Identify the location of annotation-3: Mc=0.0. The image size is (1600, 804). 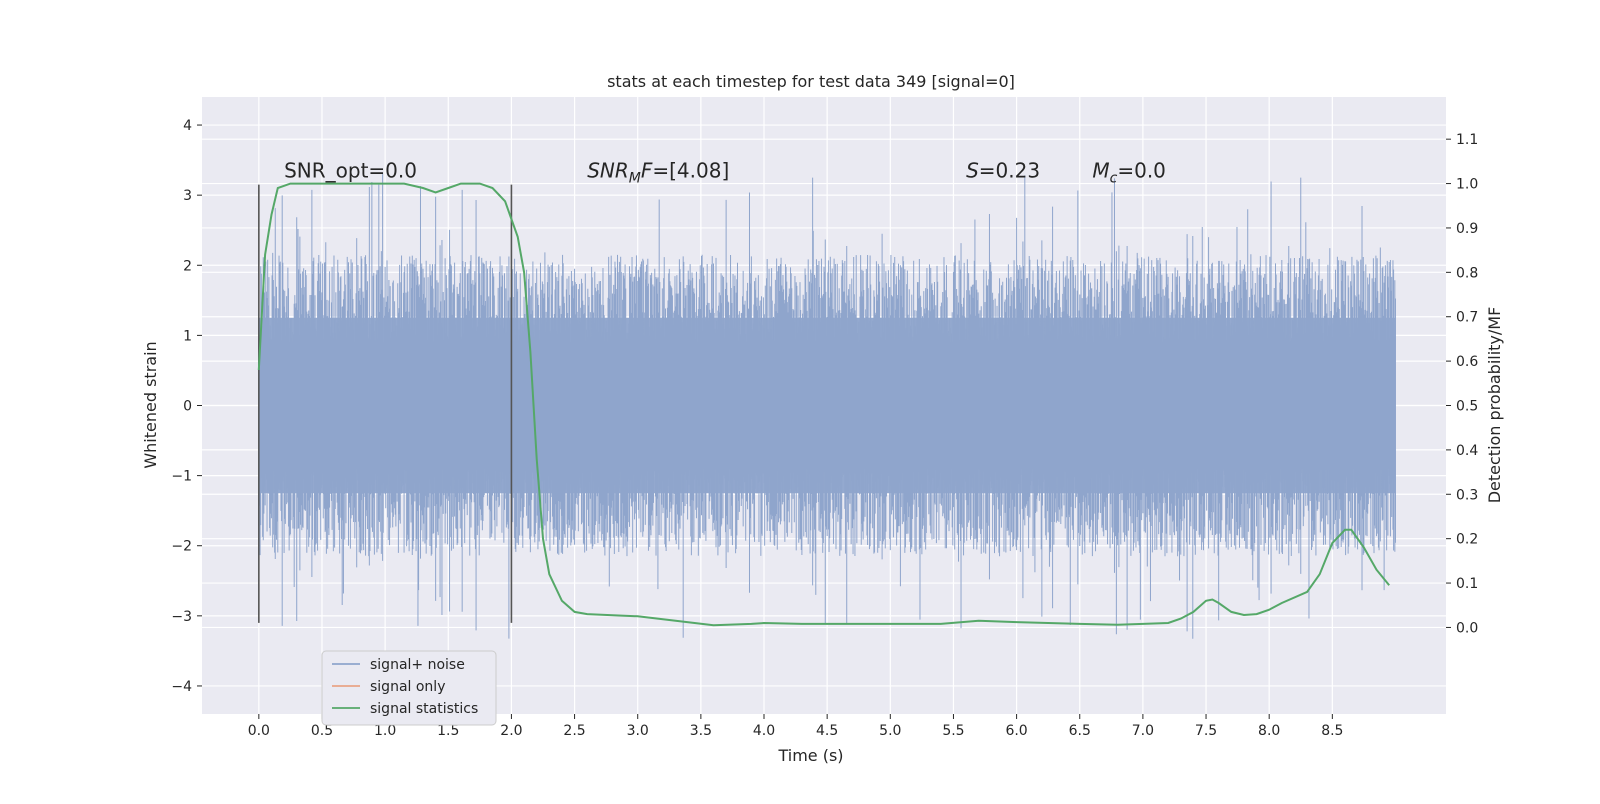
(1129, 173).